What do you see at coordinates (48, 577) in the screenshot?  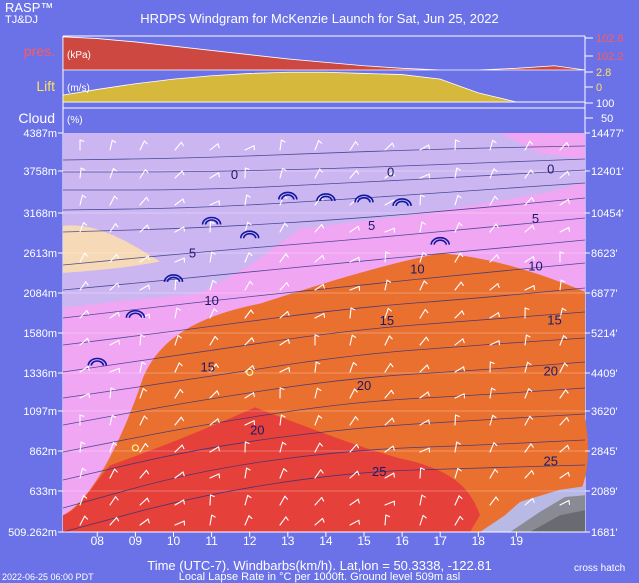 I see `footer-timestamp-cut: 2022-06-25 06:00 PDT` at bounding box center [48, 577].